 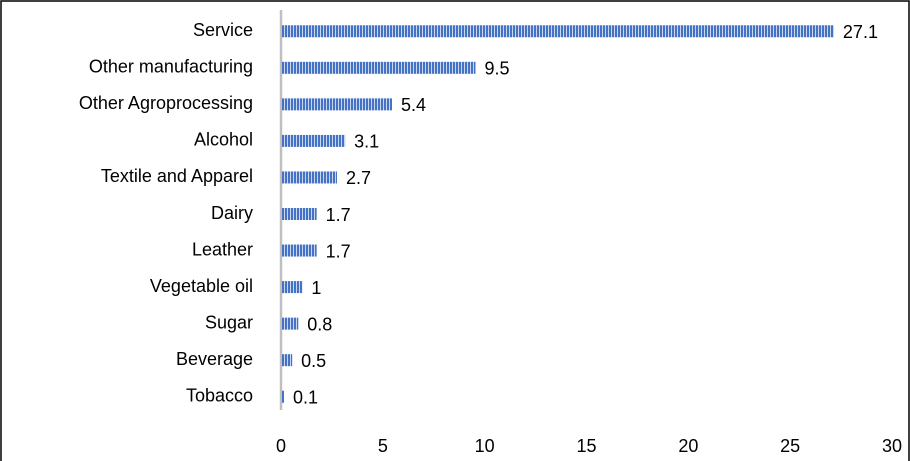 What do you see at coordinates (219, 395) in the screenshot?
I see `y-tick-label: Tobacco` at bounding box center [219, 395].